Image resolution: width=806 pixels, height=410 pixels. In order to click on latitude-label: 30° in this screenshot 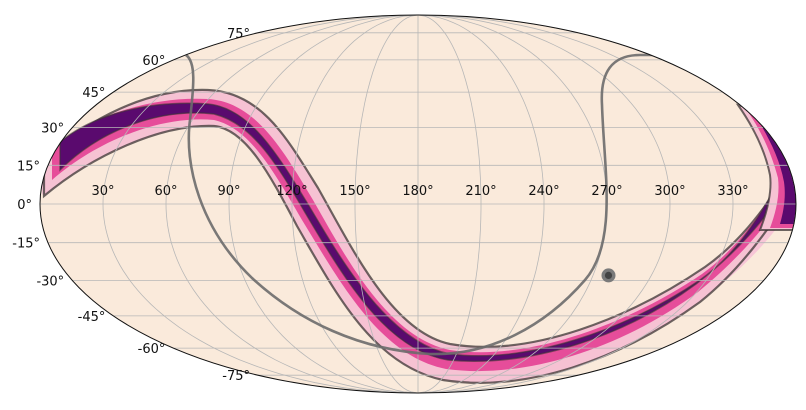, I will do `click(52, 129)`.